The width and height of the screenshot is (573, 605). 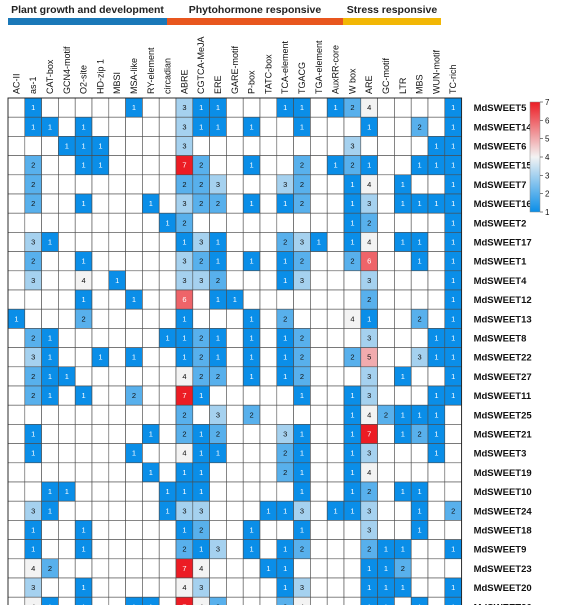 What do you see at coordinates (252, 82) in the screenshot?
I see `column-label: P-box` at bounding box center [252, 82].